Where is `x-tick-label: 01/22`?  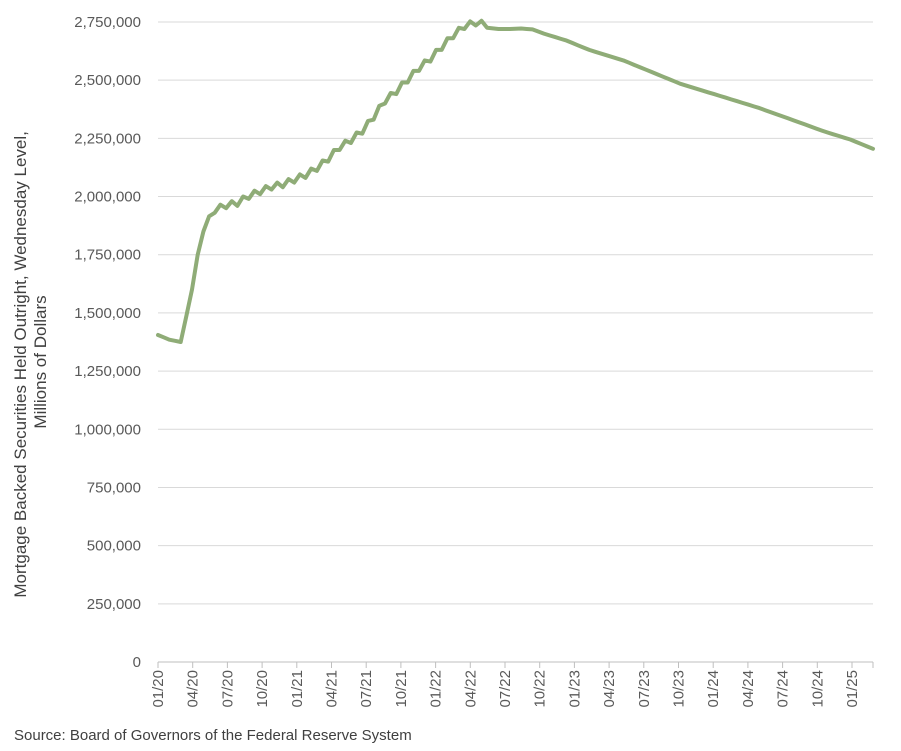
x-tick-label: 01/22 is located at coordinates (436, 689).